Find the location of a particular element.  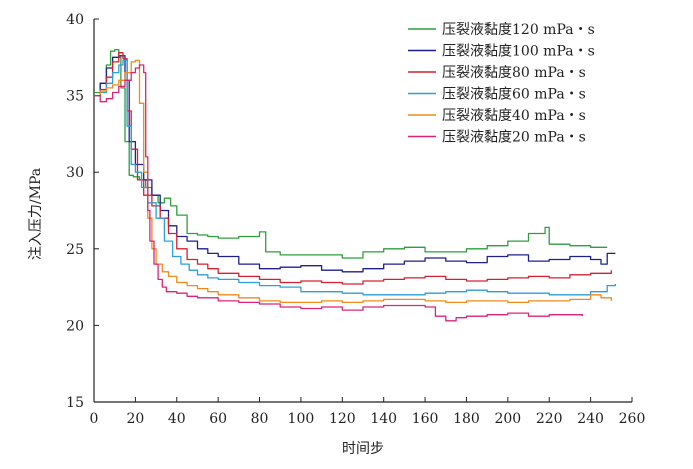

x-tick-label: 260 is located at coordinates (632, 419).